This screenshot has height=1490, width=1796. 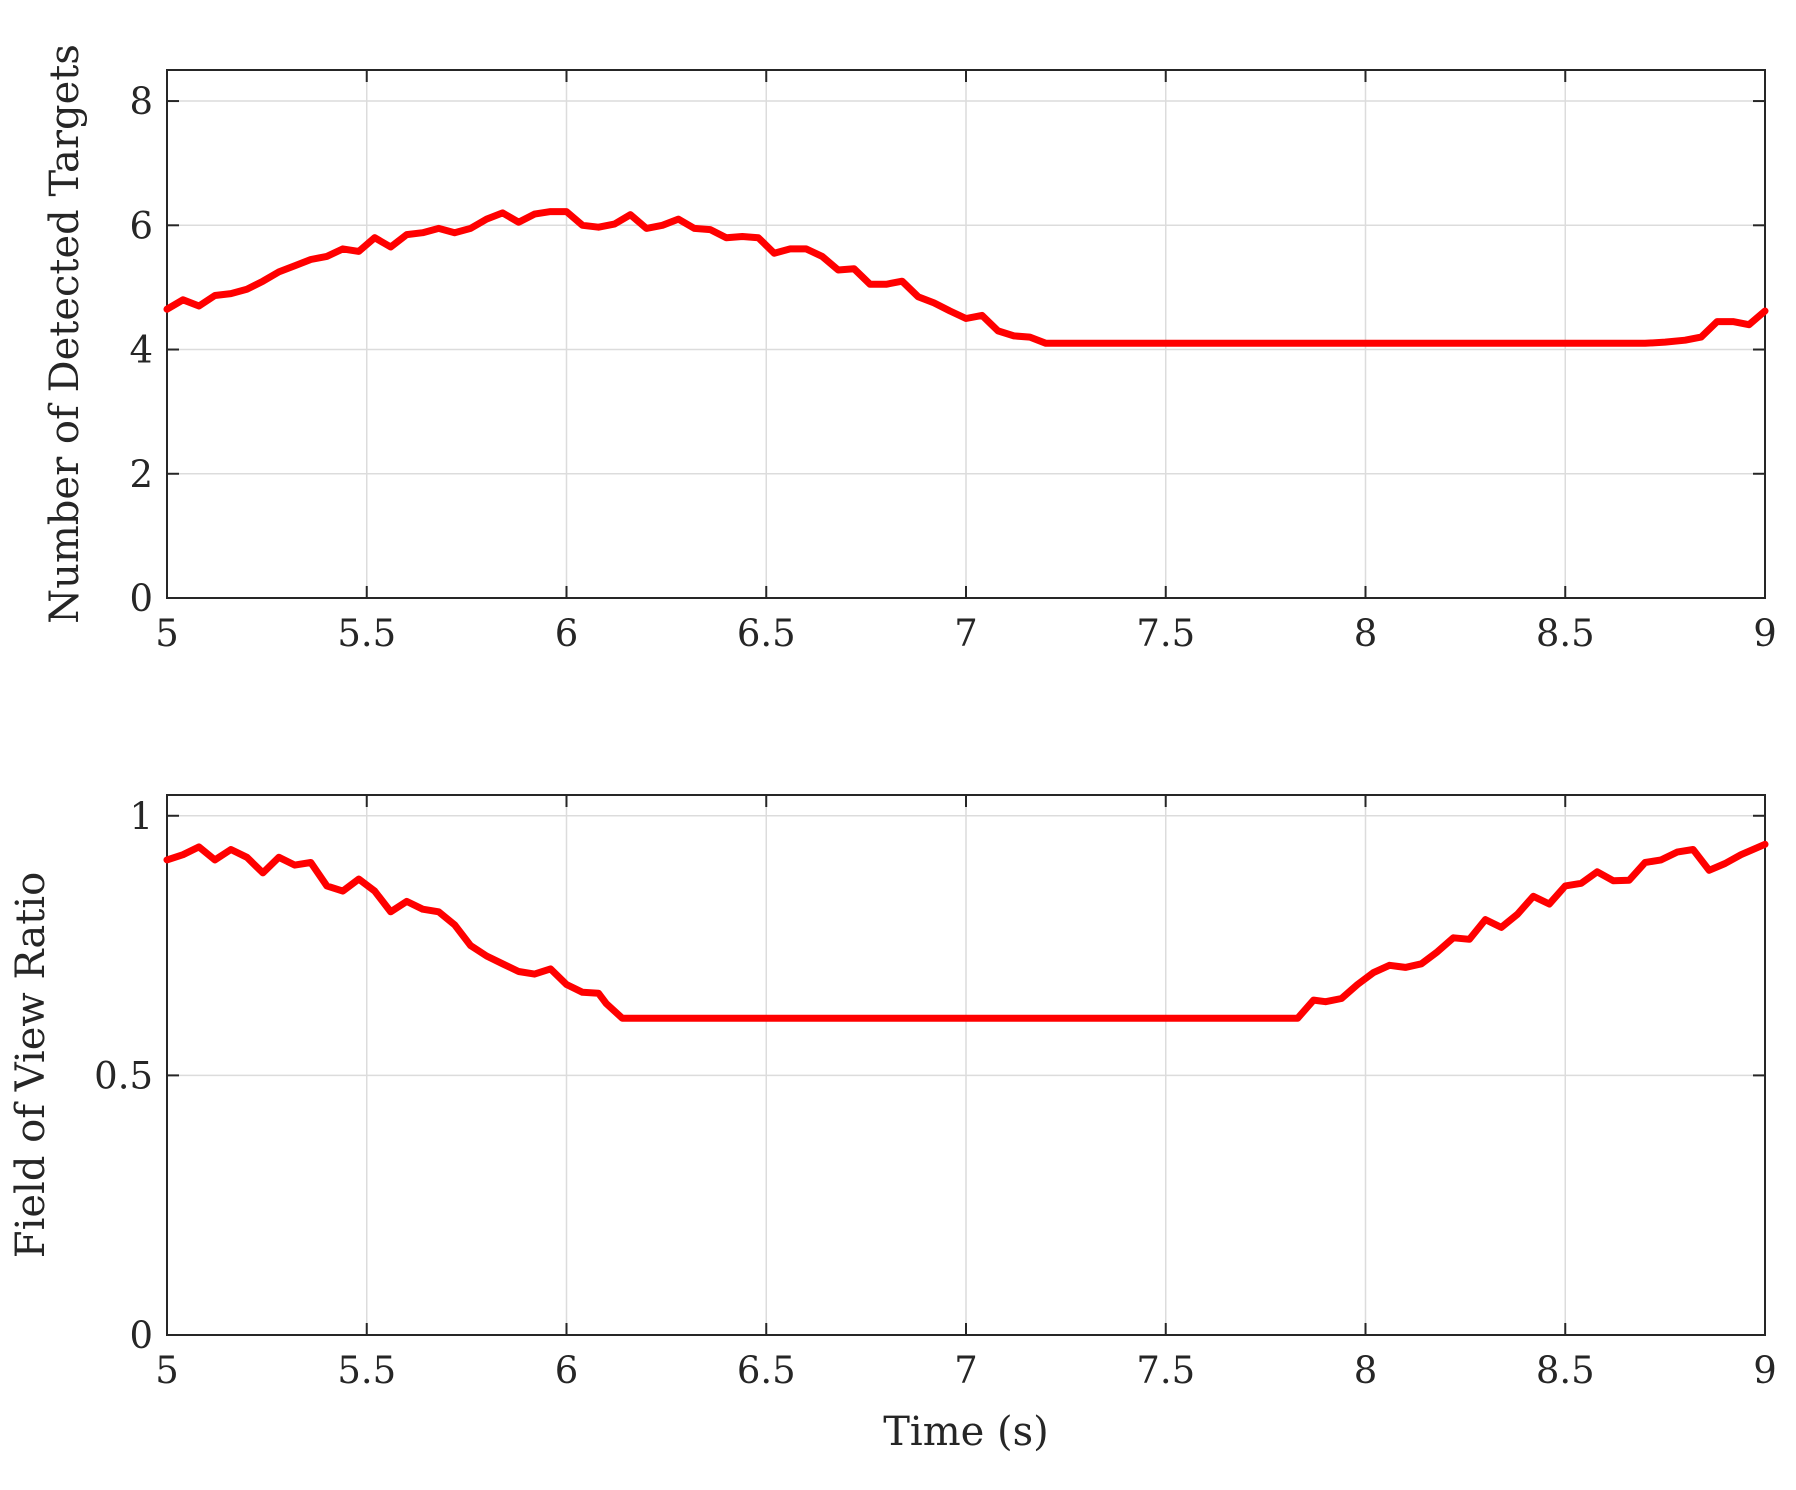 What do you see at coordinates (31, 1065) in the screenshot?
I see `y-axis-label: Field of View Ratio` at bounding box center [31, 1065].